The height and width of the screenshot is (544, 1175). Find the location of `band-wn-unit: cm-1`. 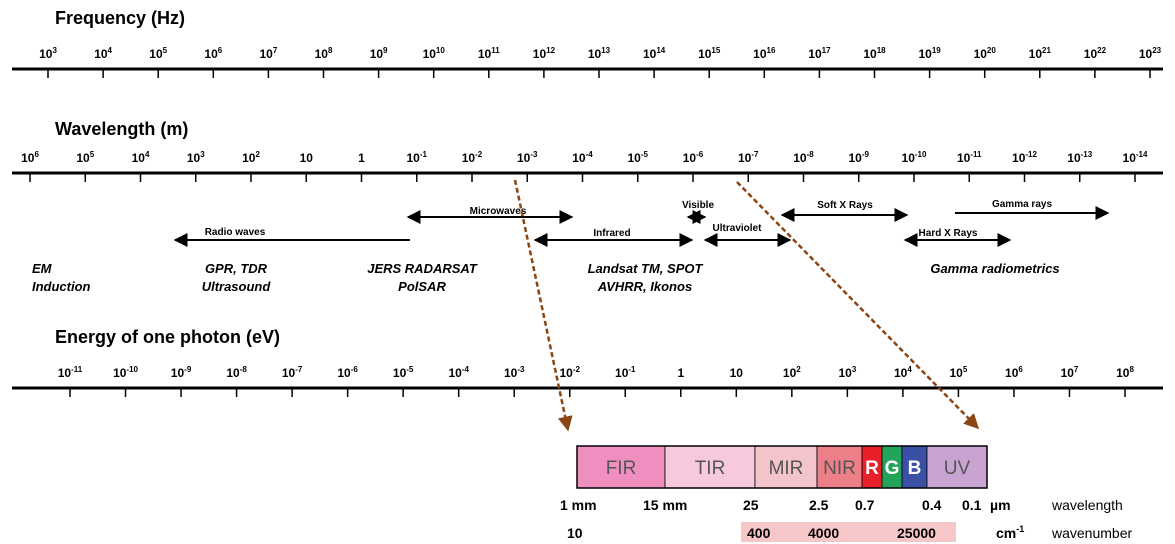

band-wn-unit: cm-1 is located at coordinates (1010, 532).